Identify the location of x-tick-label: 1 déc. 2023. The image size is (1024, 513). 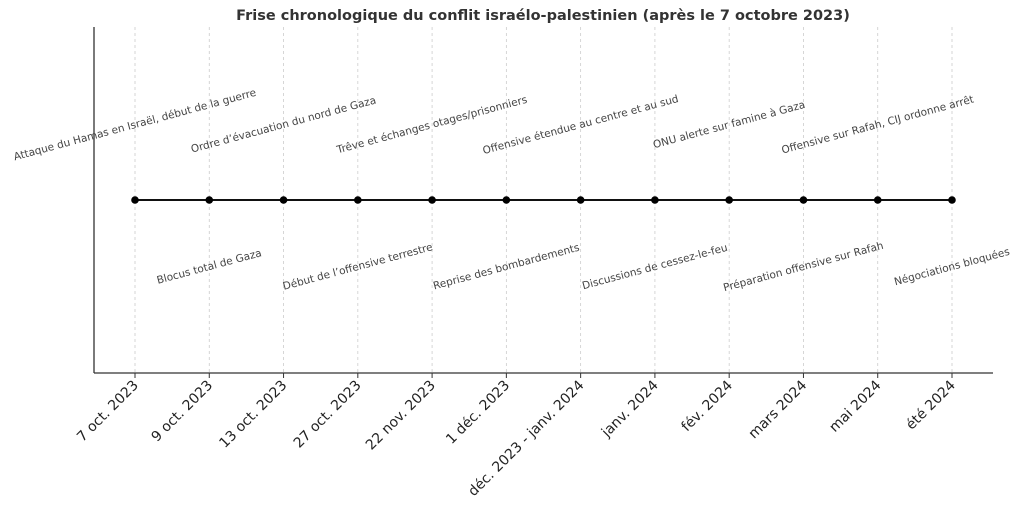
(478, 413).